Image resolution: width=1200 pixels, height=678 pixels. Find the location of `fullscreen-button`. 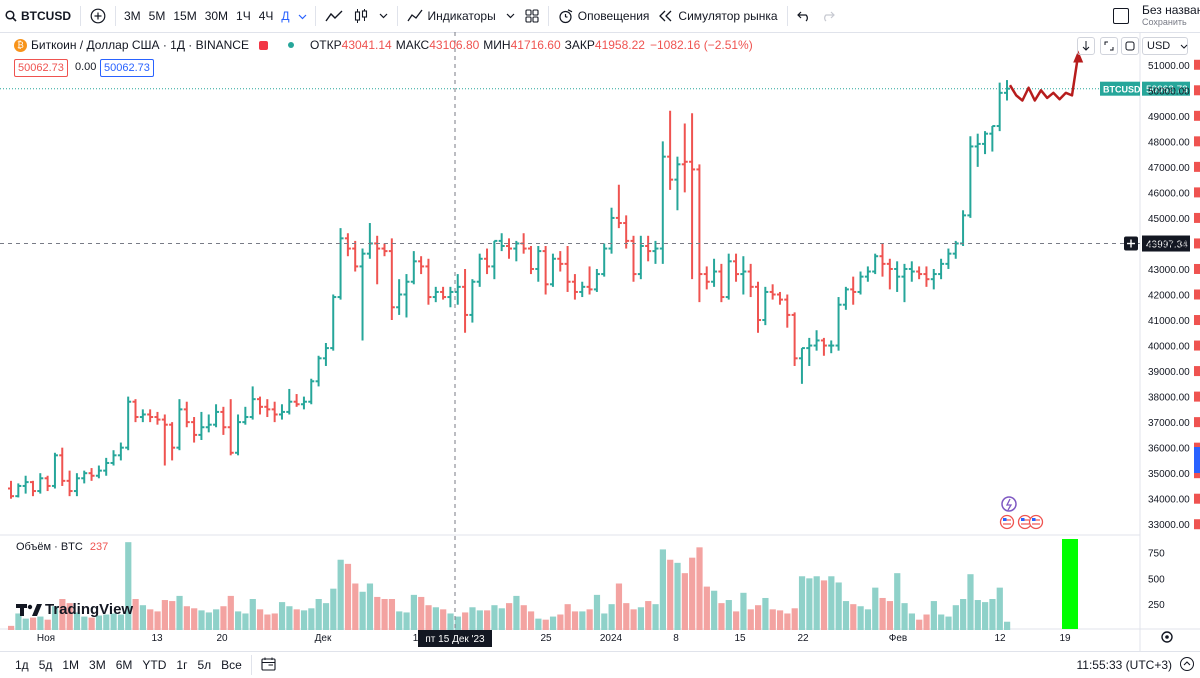

fullscreen-button is located at coordinates (1109, 46).